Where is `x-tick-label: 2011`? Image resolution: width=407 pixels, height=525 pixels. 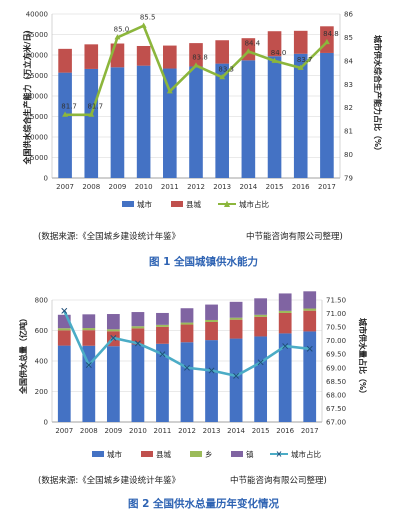
x-tick-label: 2011 is located at coordinates (163, 431).